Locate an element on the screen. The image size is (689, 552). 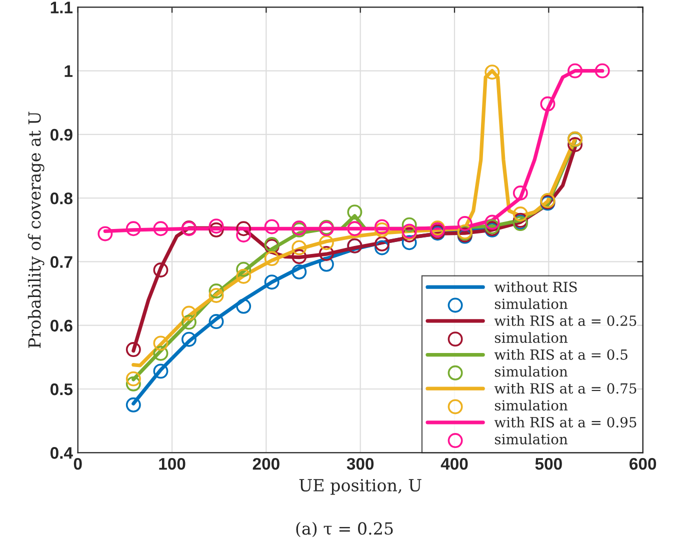
legend-label: without RIS is located at coordinates (535, 286).